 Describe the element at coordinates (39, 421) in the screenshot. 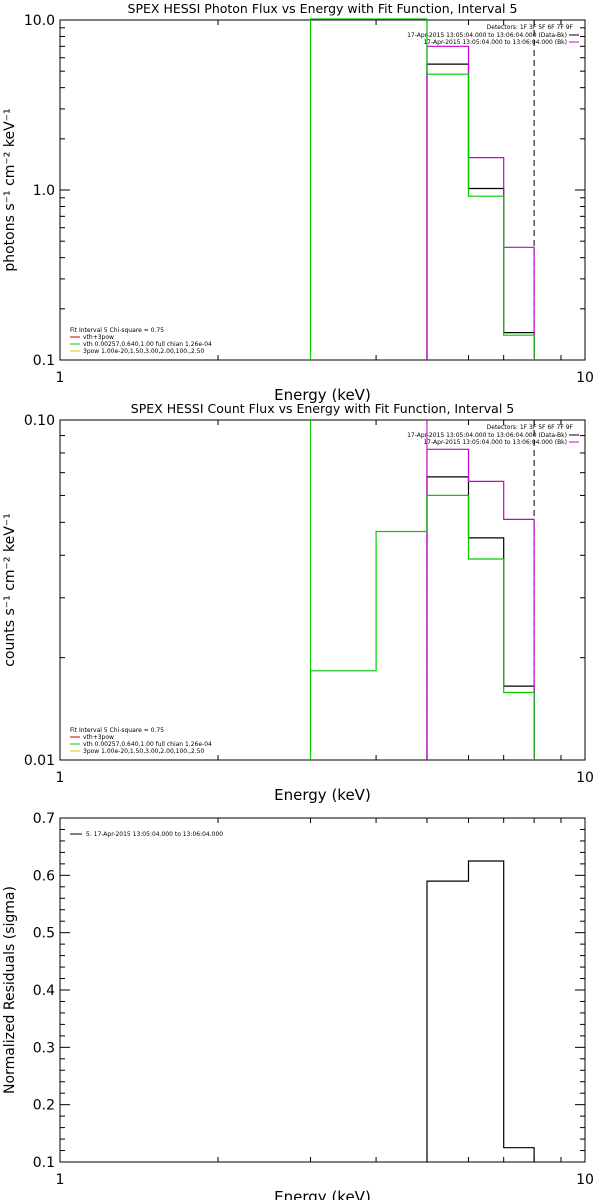

I see `y-tick-label: 0.10` at that location.